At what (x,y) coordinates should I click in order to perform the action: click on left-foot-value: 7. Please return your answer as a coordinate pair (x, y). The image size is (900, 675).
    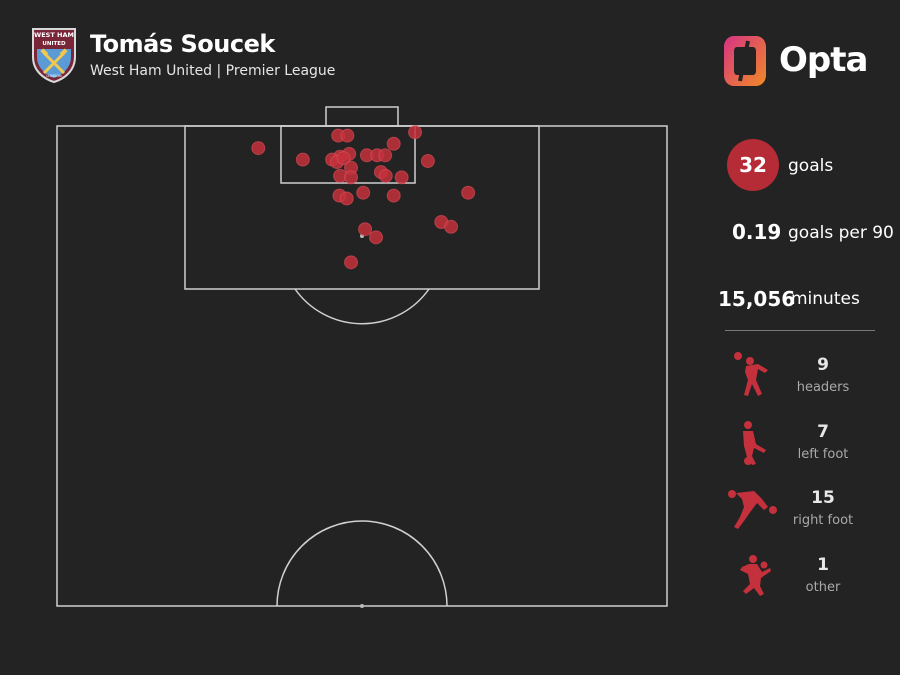
    Looking at the image, I should click on (823, 432).